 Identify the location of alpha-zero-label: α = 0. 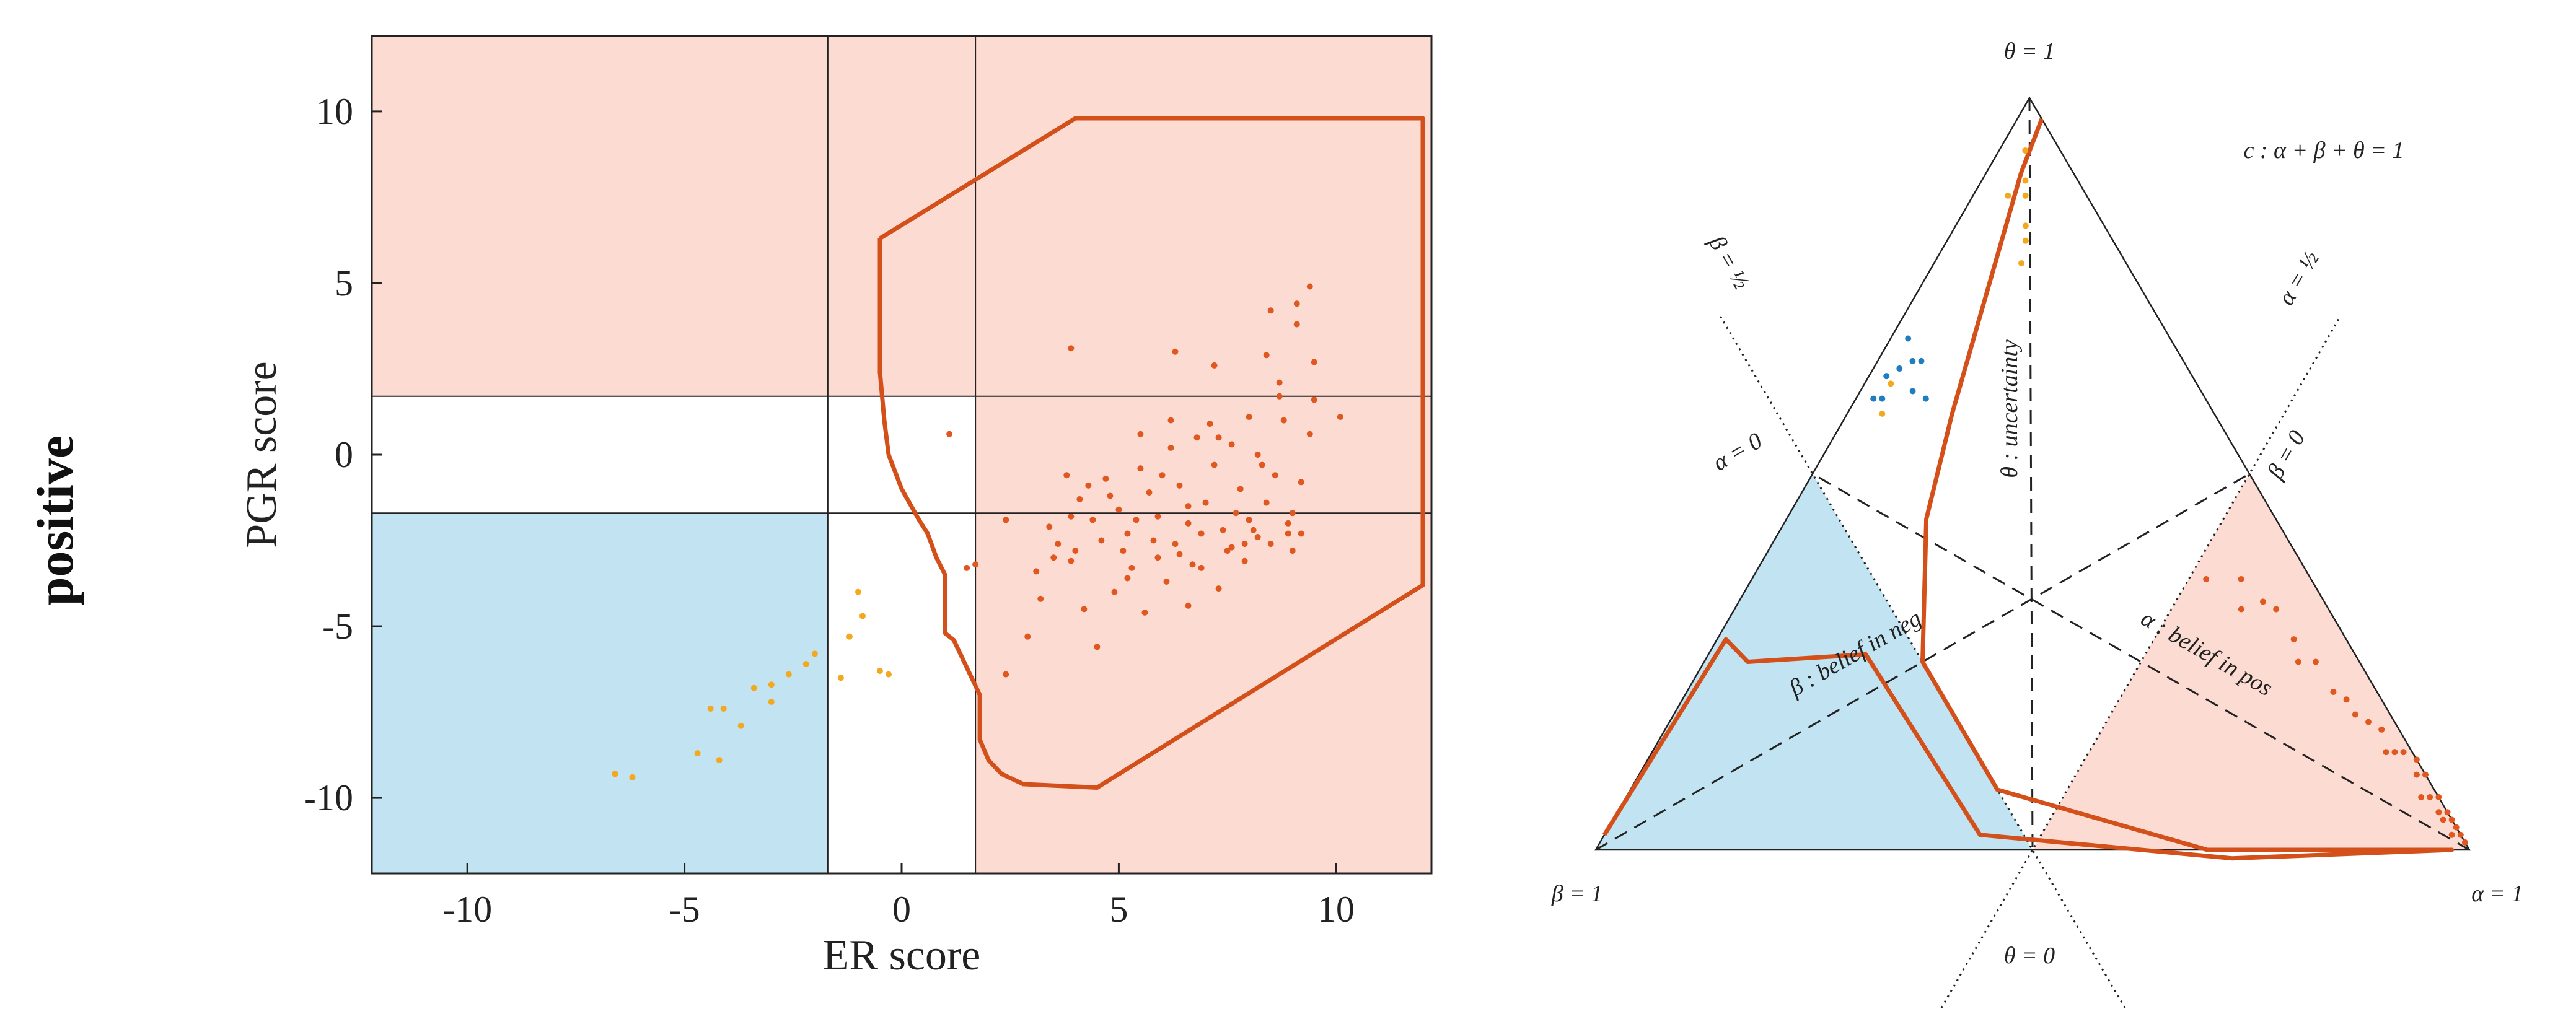
(1737, 452).